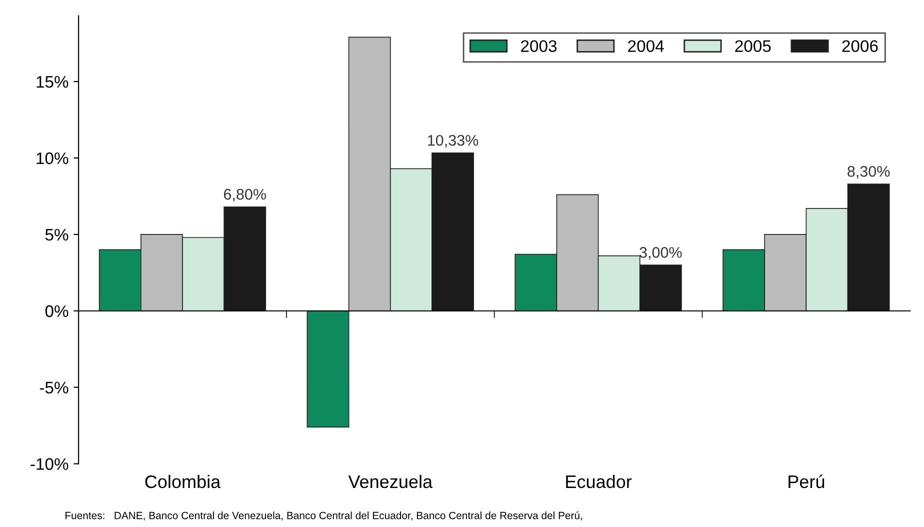  I want to click on legend-label: 2004, so click(646, 46).